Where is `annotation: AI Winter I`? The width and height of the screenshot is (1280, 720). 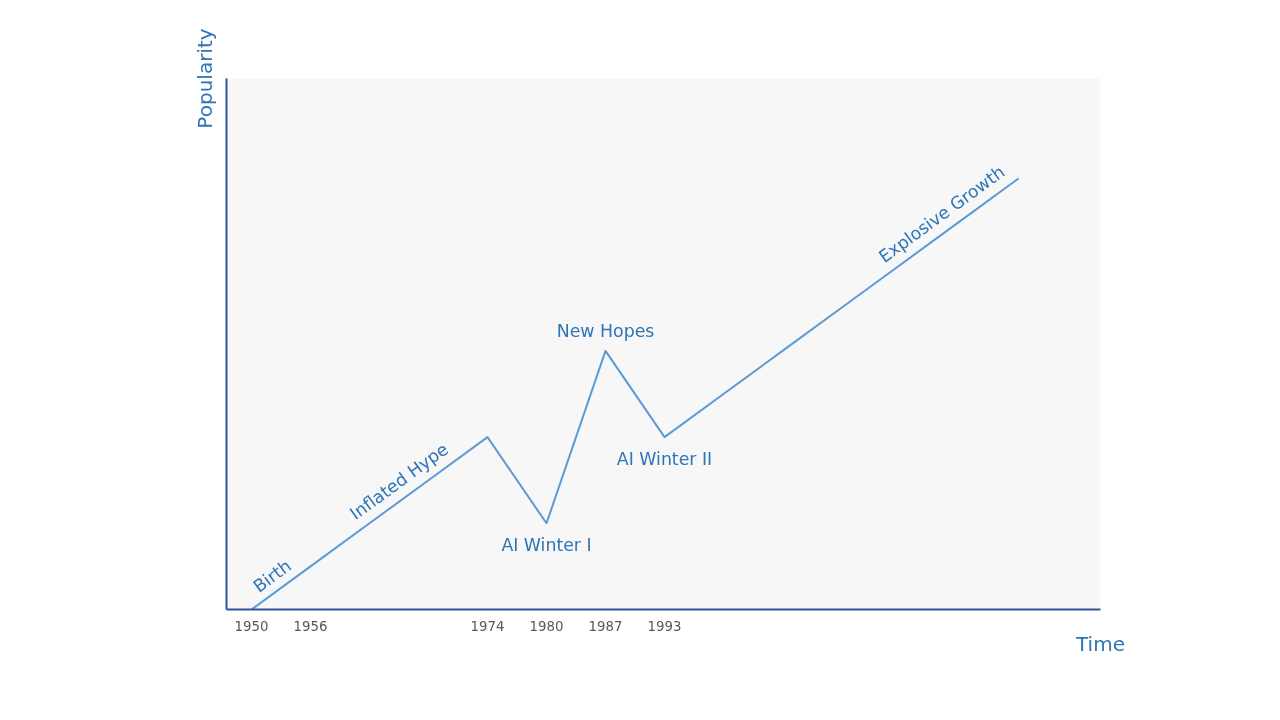 annotation: AI Winter I is located at coordinates (546, 545).